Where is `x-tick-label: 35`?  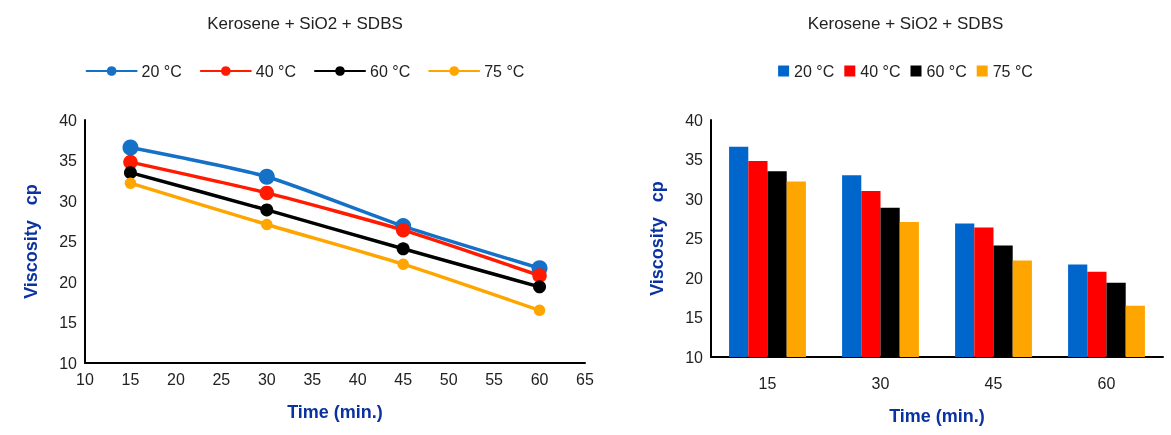
x-tick-label: 35 is located at coordinates (312, 379).